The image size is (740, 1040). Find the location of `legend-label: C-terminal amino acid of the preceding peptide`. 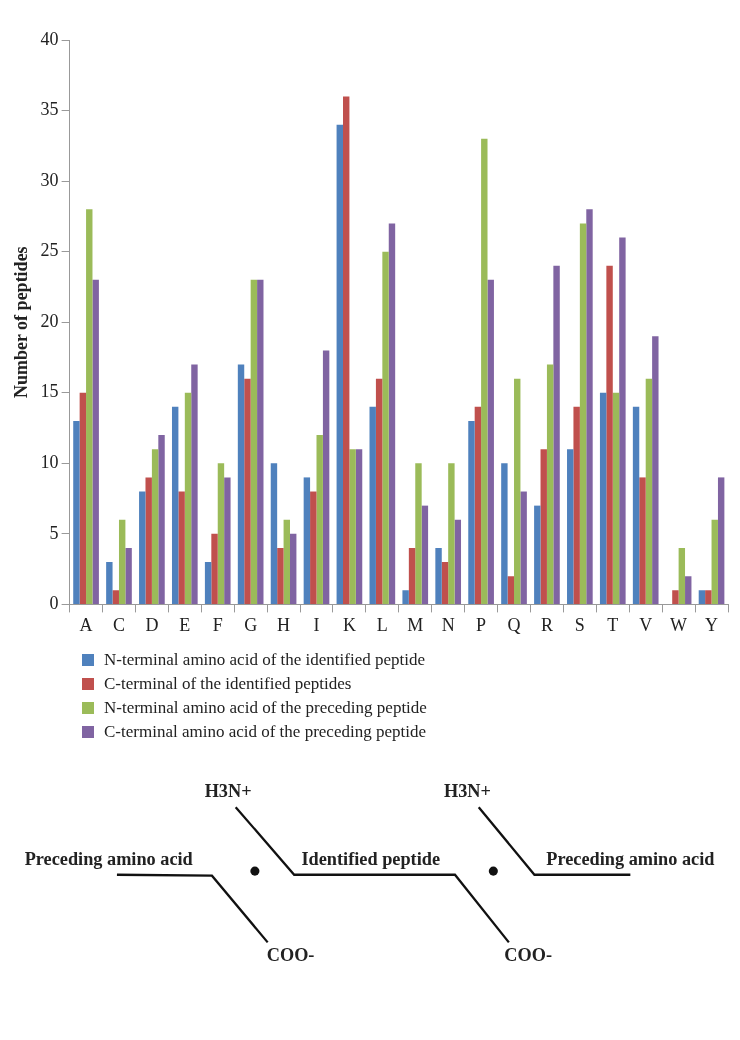

legend-label: C-terminal amino acid of the preceding peptide is located at coordinates (265, 732).